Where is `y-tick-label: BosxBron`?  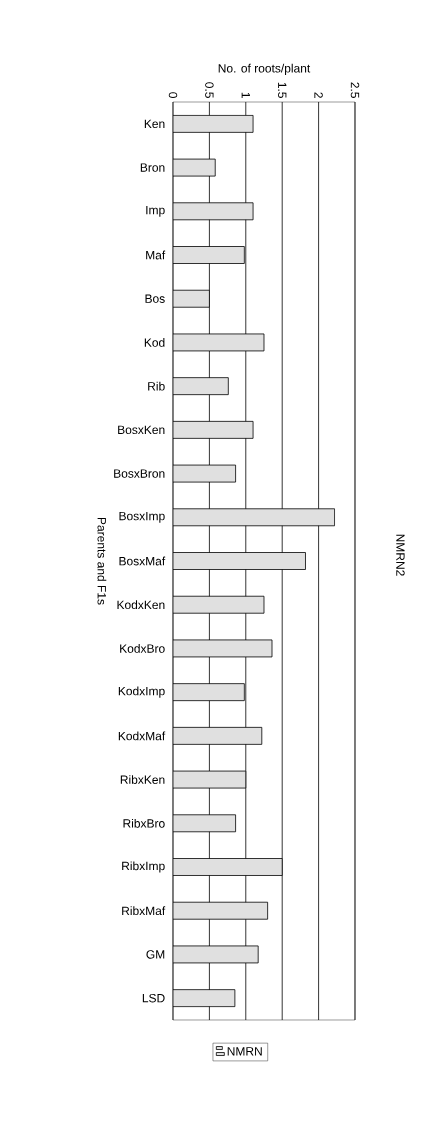
y-tick-label: BosxBron is located at coordinates (139, 473).